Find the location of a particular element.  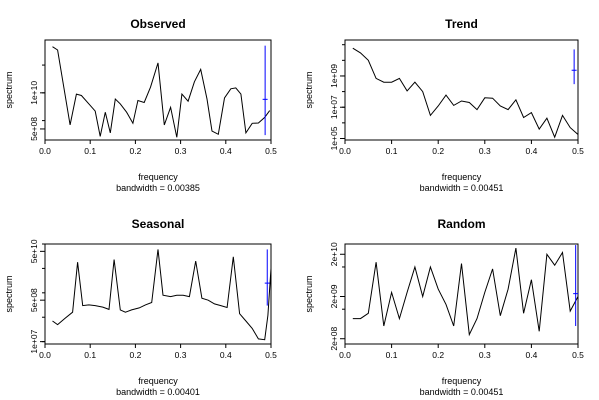

chart-title: Observed is located at coordinates (157, 24).